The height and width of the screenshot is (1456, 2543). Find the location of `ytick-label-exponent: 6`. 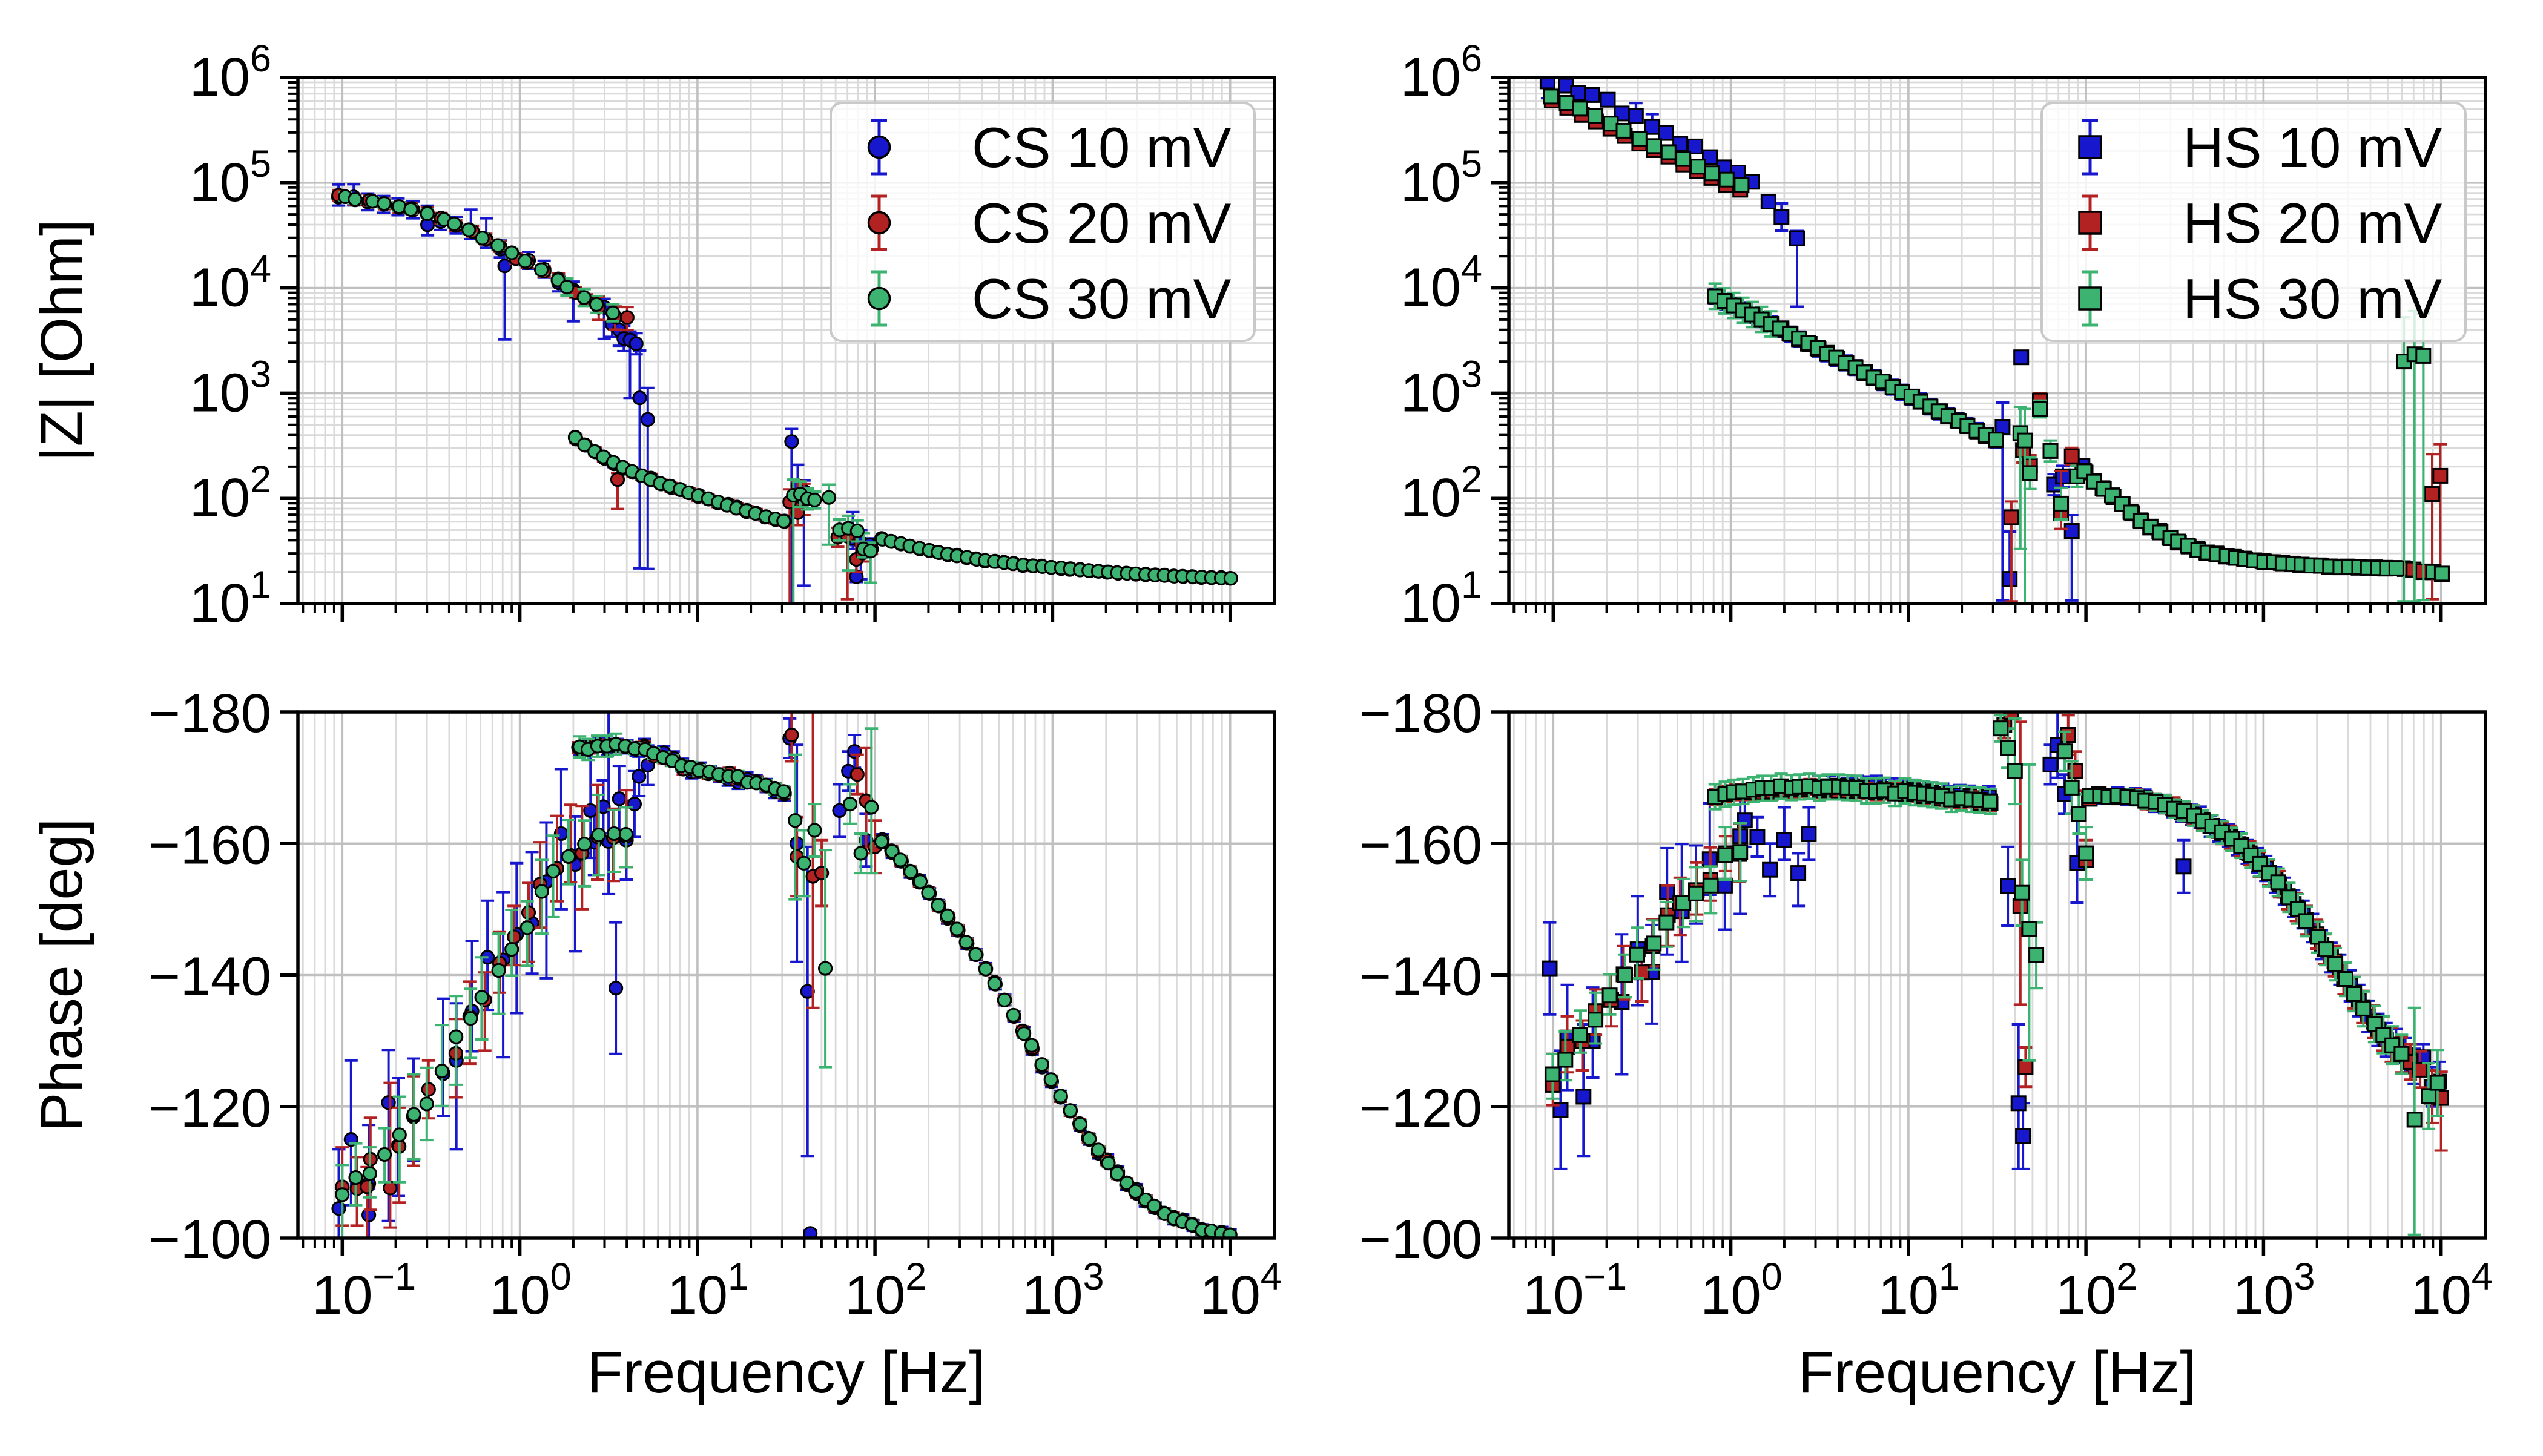

ytick-label-exponent: 6 is located at coordinates (1471, 59).